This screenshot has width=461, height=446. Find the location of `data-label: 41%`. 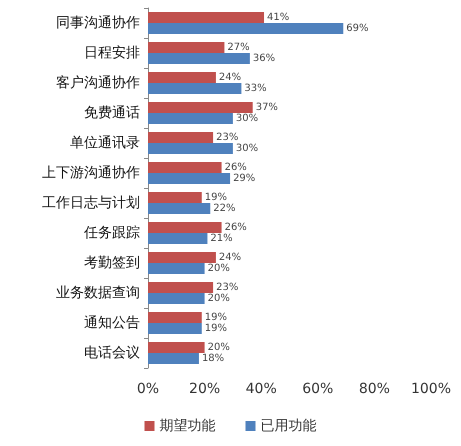

data-label: 41% is located at coordinates (278, 17).